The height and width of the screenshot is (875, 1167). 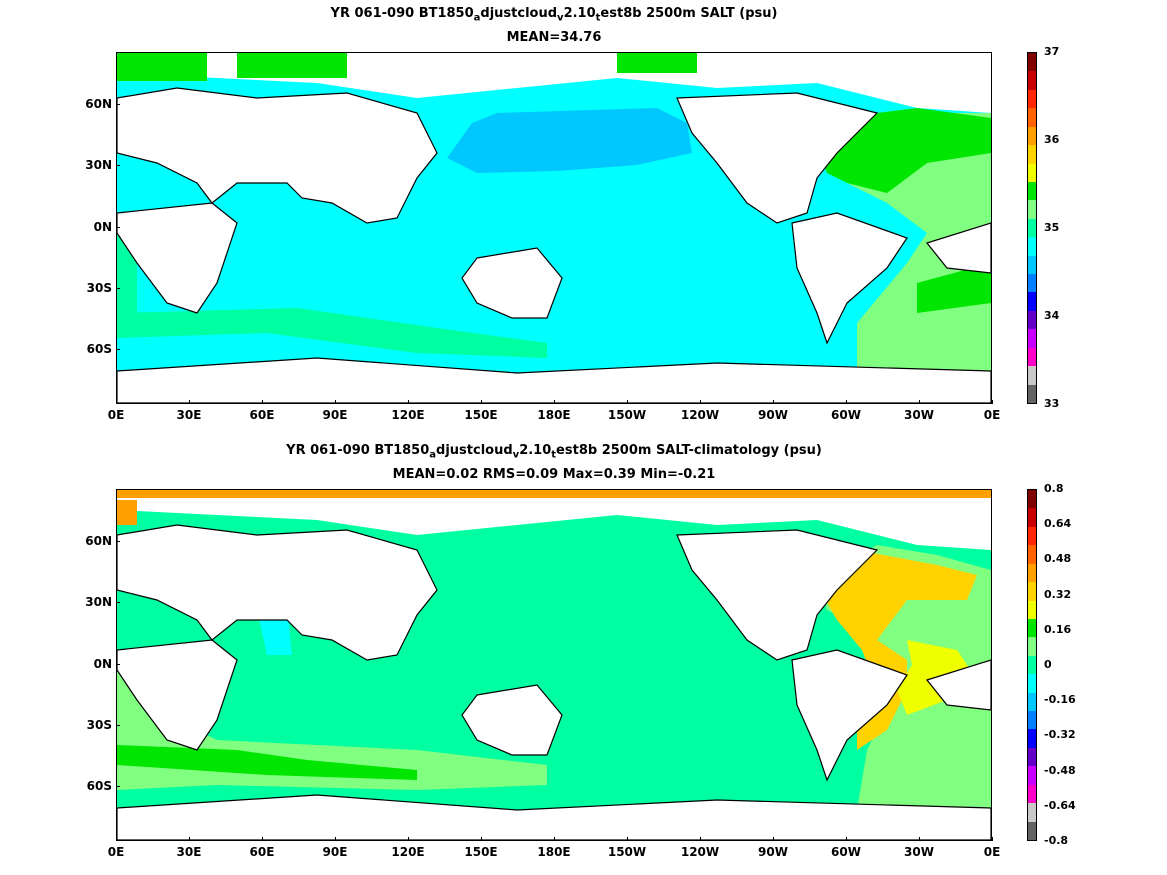 I want to click on bottom-arctic-orange-w, so click(x=127, y=512).